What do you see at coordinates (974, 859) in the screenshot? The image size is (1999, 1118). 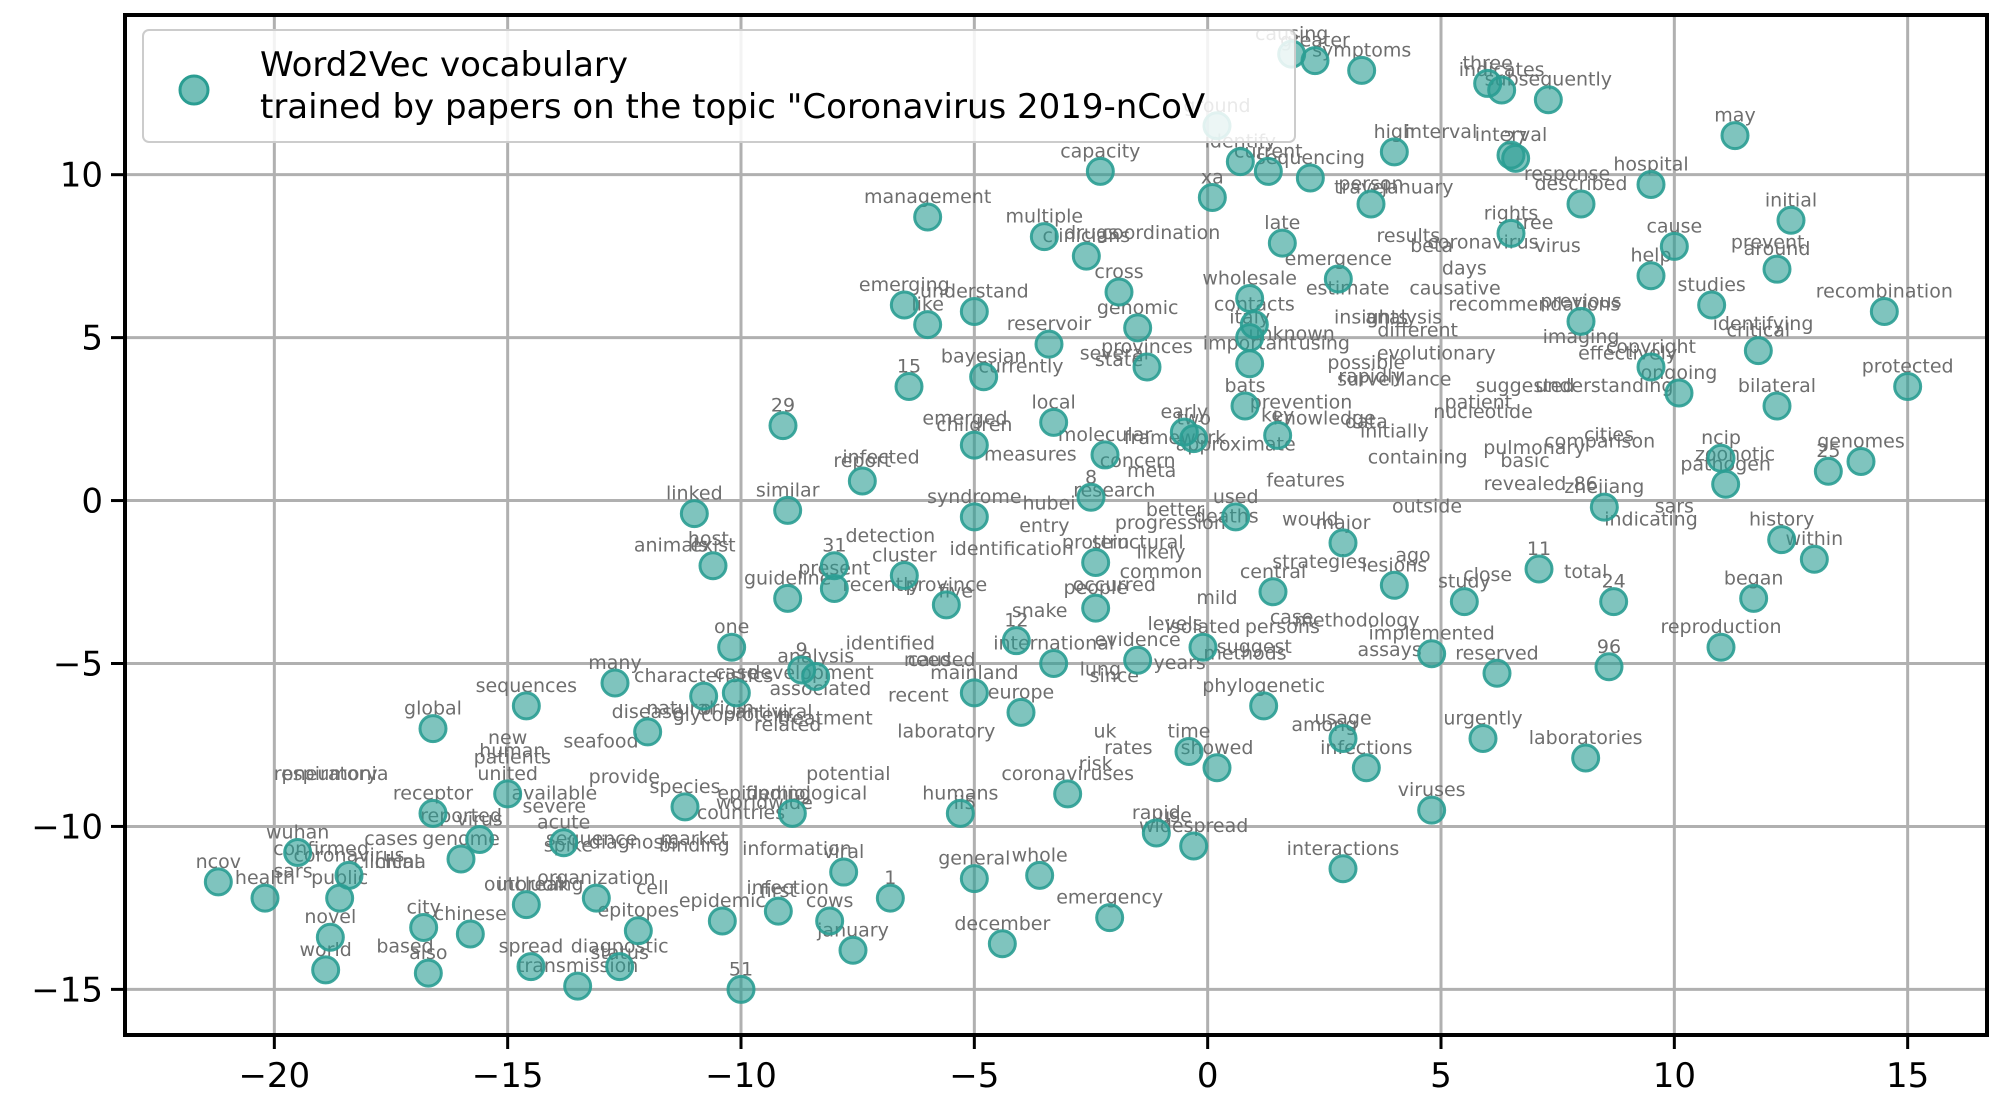 I see `point-label: general` at bounding box center [974, 859].